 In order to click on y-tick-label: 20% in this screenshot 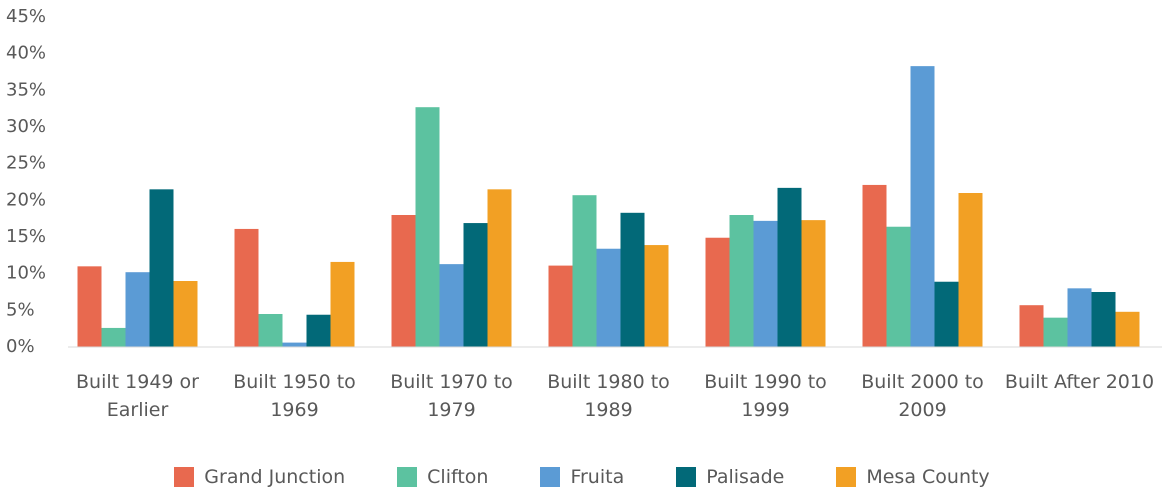, I will do `click(26, 199)`.